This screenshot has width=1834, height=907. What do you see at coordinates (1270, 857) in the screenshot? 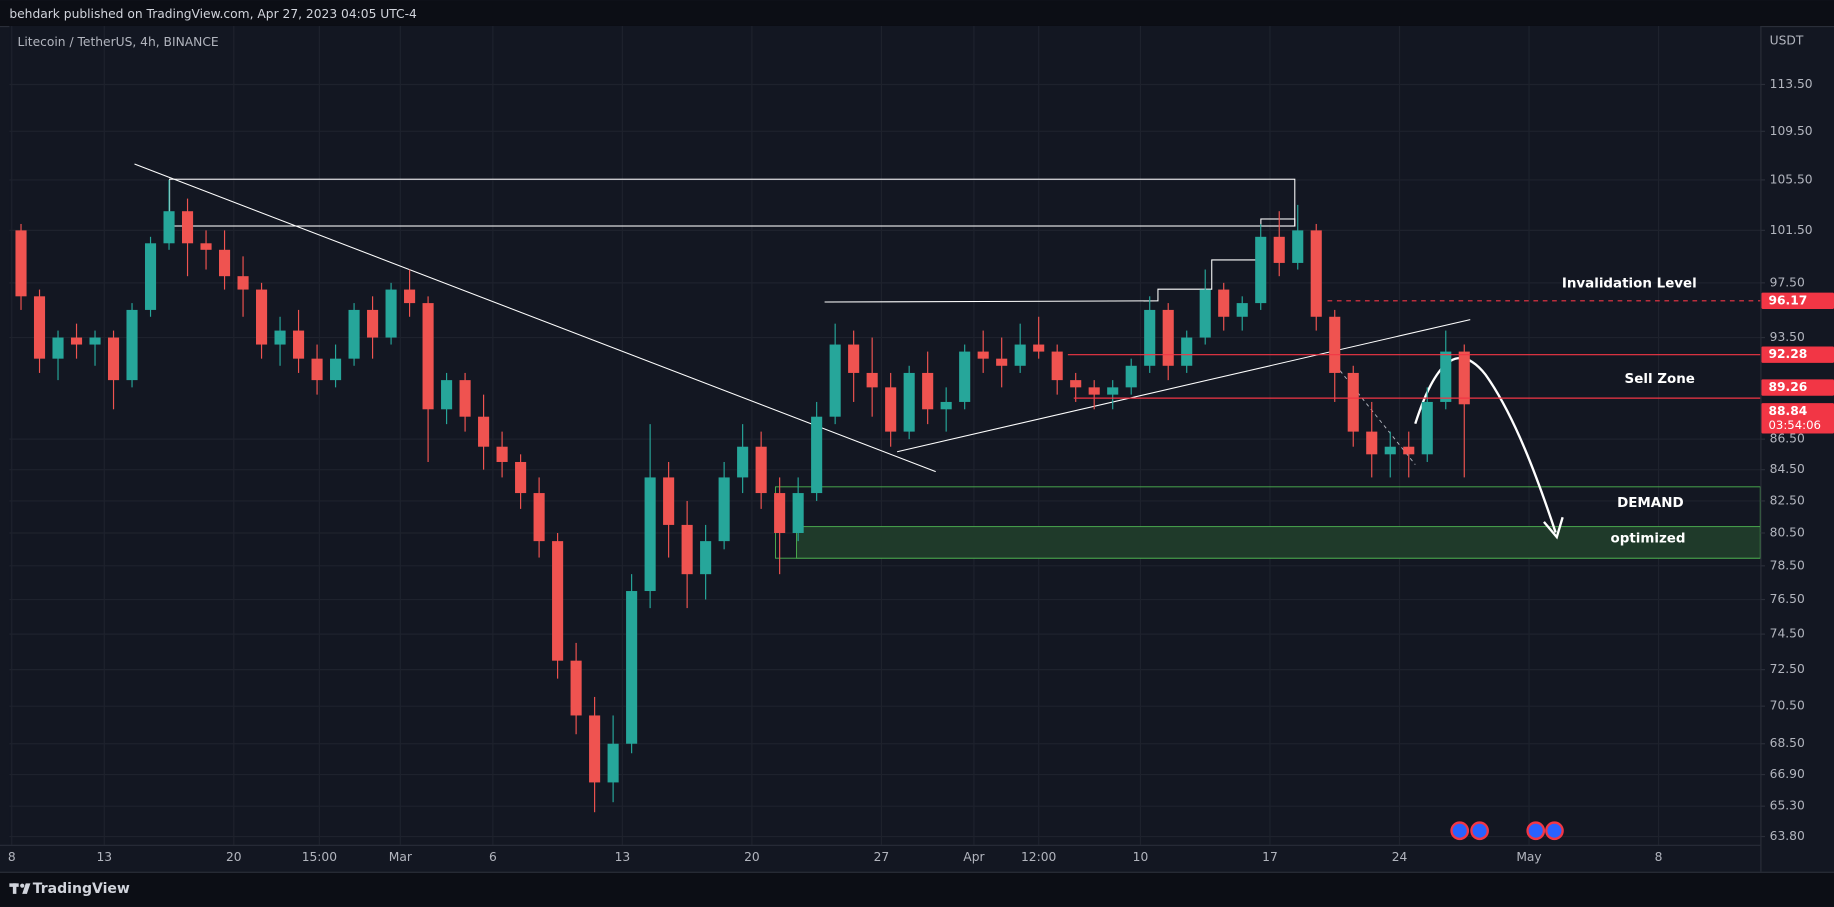
I see `x-tick-label: 17` at bounding box center [1270, 857].